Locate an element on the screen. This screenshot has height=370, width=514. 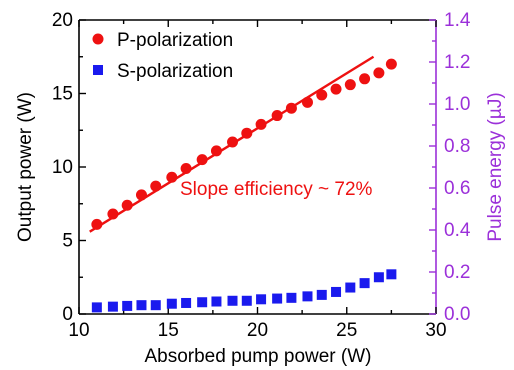
x-tick-label: 15 is located at coordinates (168, 330).